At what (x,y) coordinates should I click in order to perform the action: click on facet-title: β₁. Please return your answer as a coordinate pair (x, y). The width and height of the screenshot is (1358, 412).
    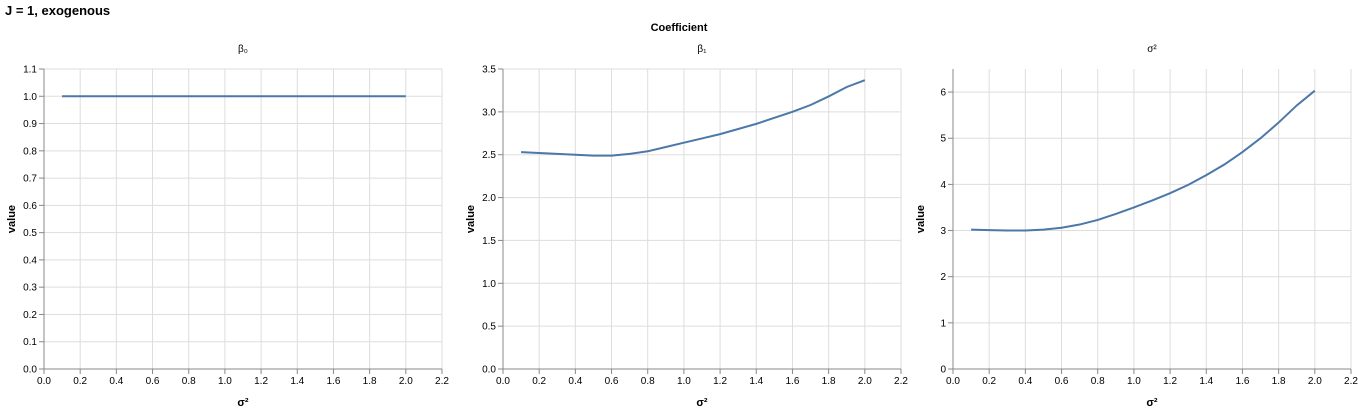
    Looking at the image, I should click on (702, 49).